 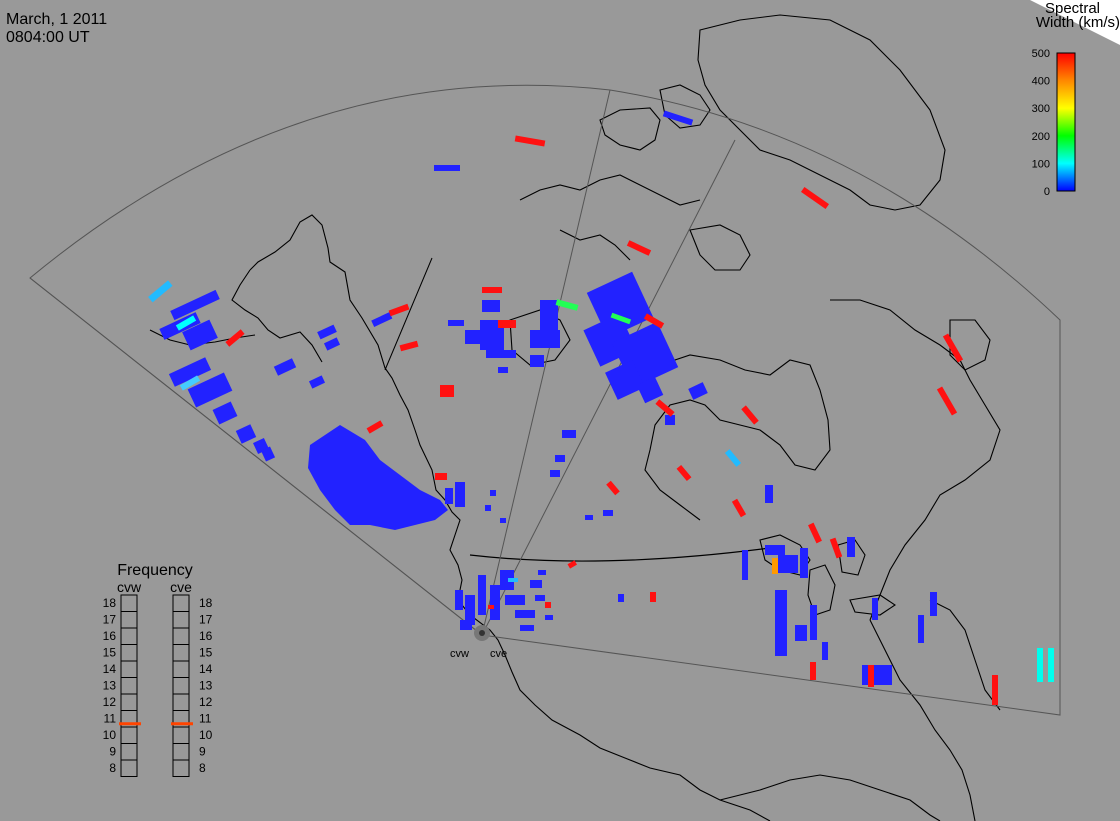 I want to click on map-corner, so click(x=1075, y=22).